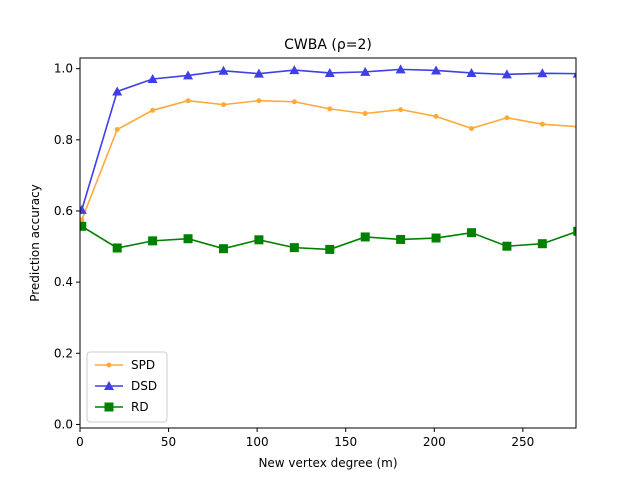  I want to click on y-tick-label: 0.6, so click(63, 211).